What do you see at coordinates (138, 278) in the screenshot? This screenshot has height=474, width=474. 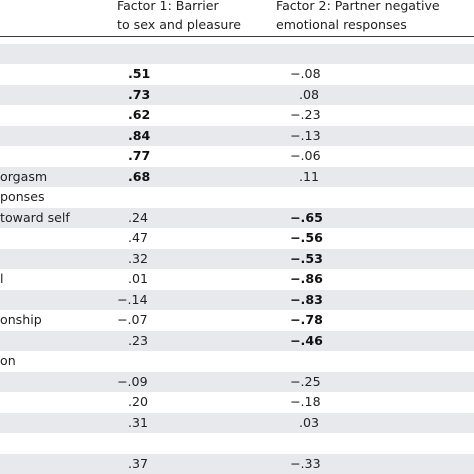 I see `factor1-loading: .01` at bounding box center [138, 278].